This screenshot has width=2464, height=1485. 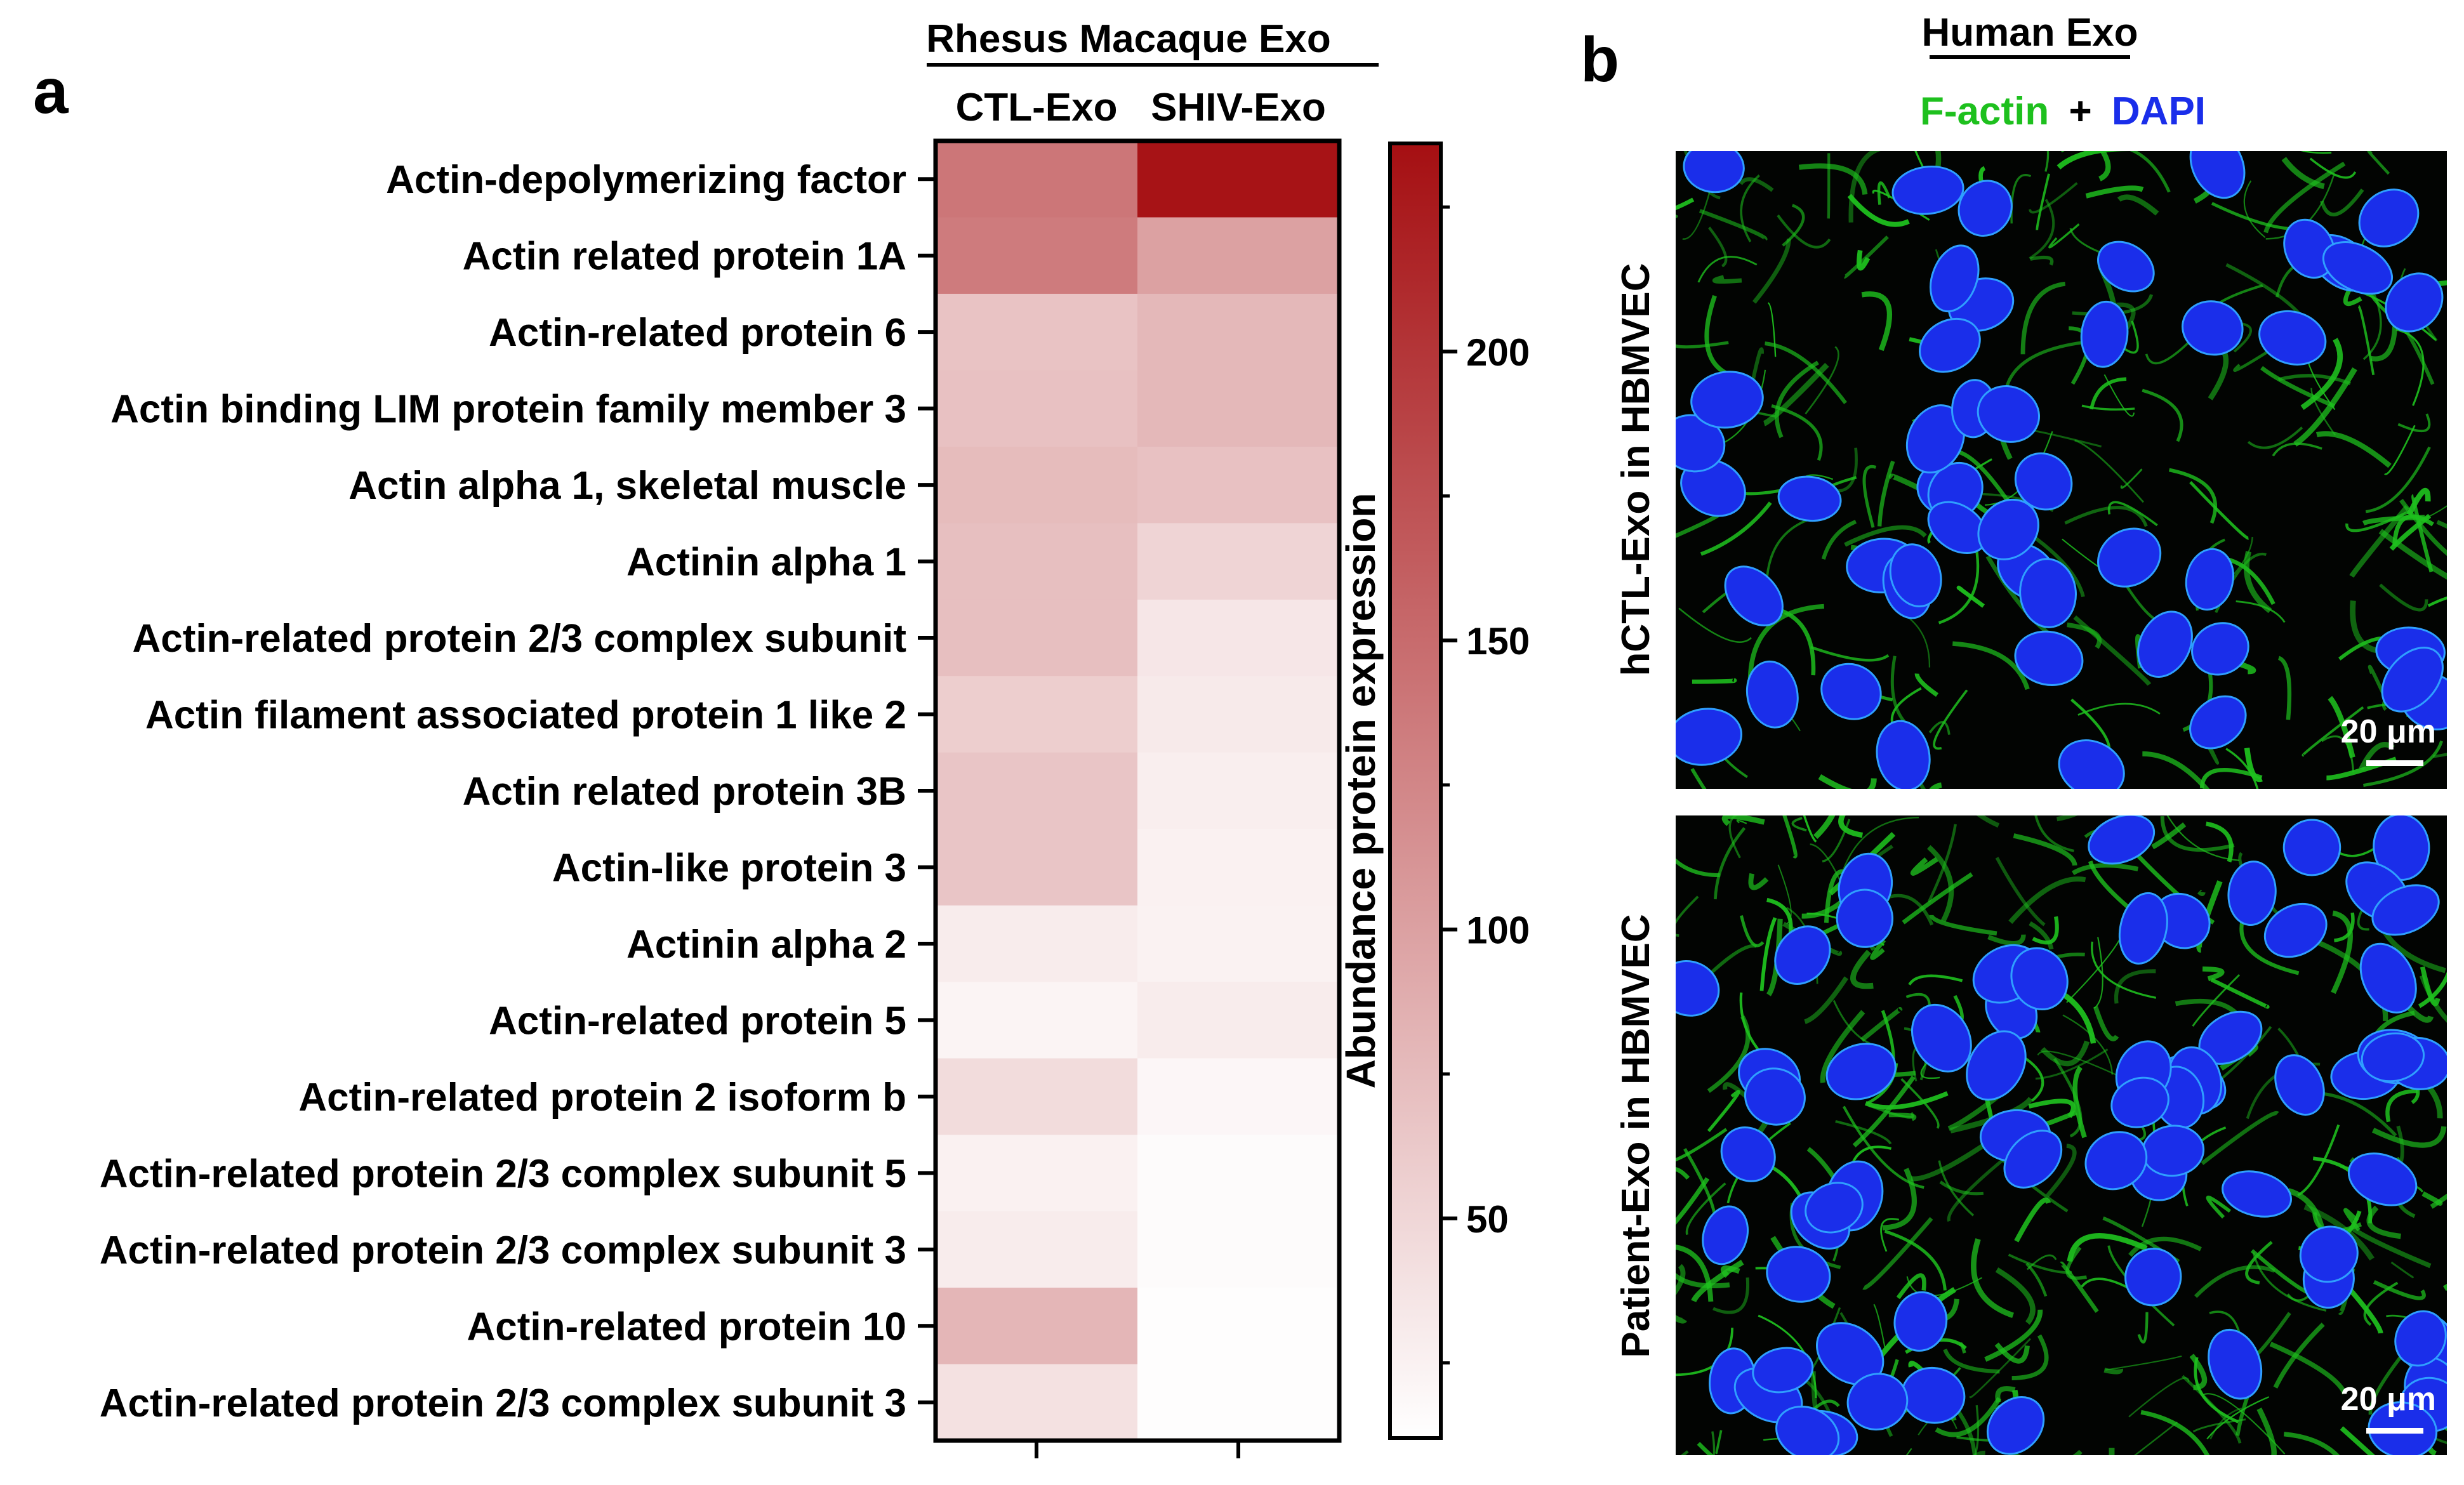 I want to click on colorbar-label: Abundance protein expression, so click(x=1361, y=791).